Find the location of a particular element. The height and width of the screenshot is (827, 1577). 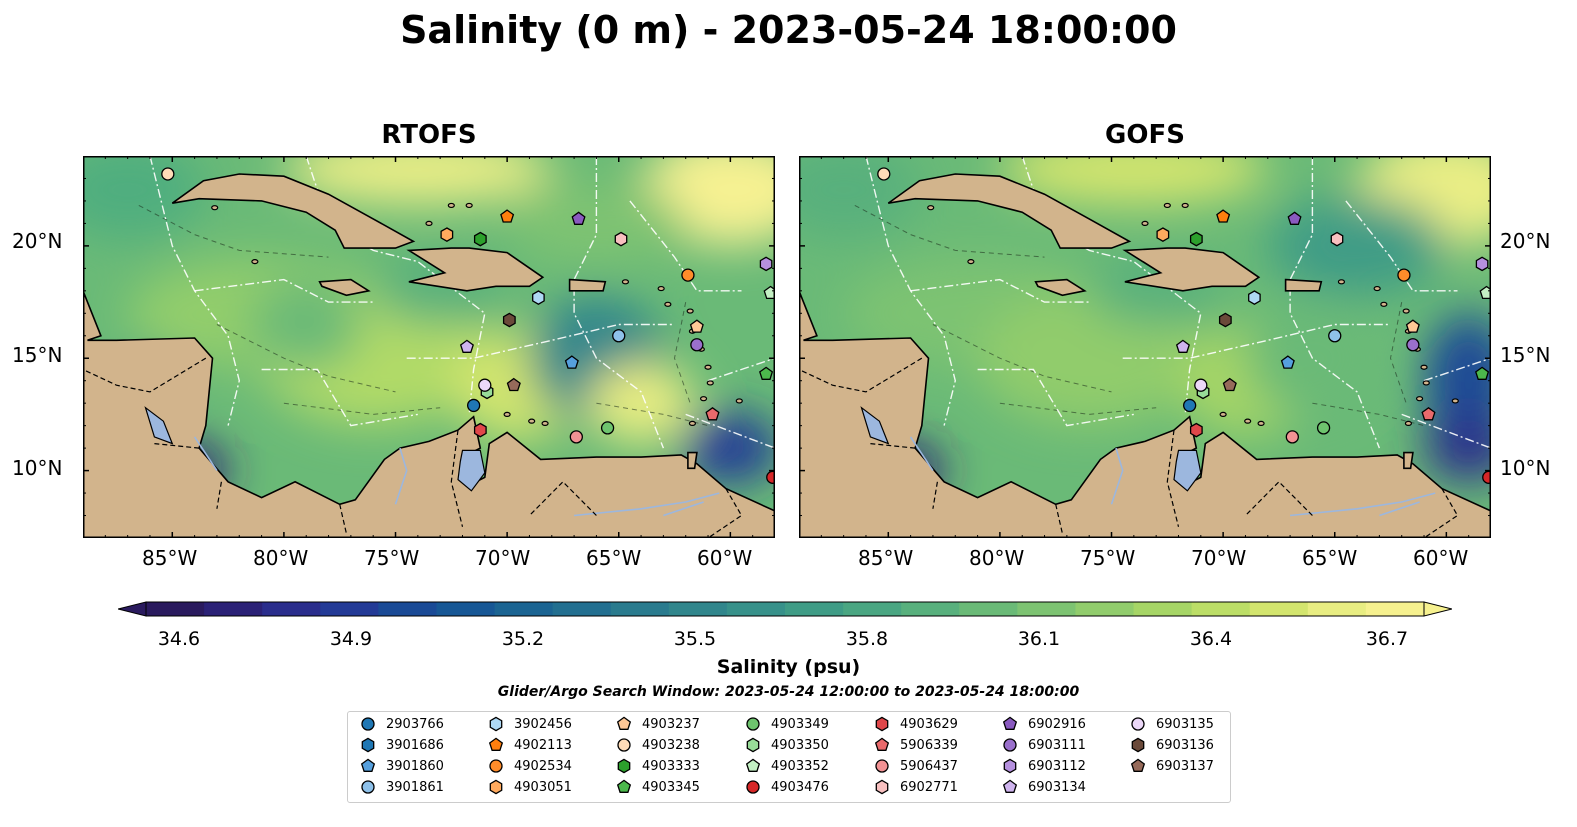

legend-item: 4903349 is located at coordinates (787, 724).